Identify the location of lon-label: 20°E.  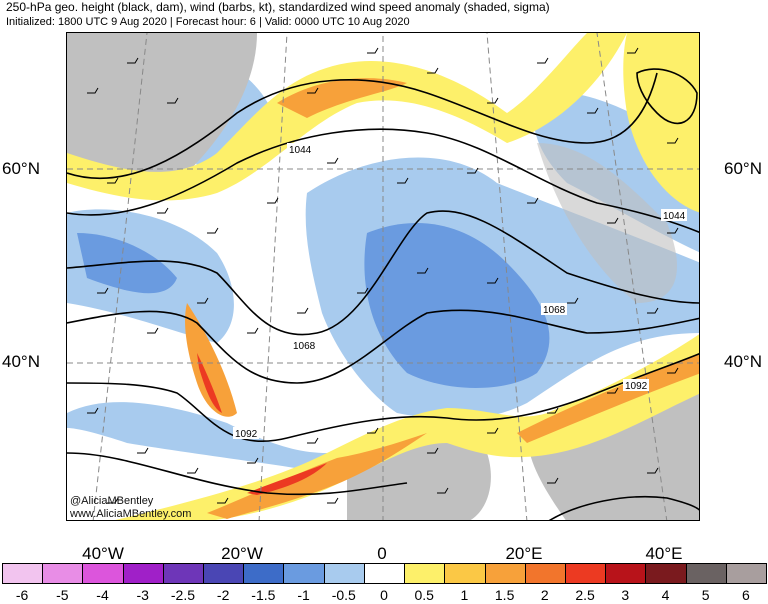
(524, 553).